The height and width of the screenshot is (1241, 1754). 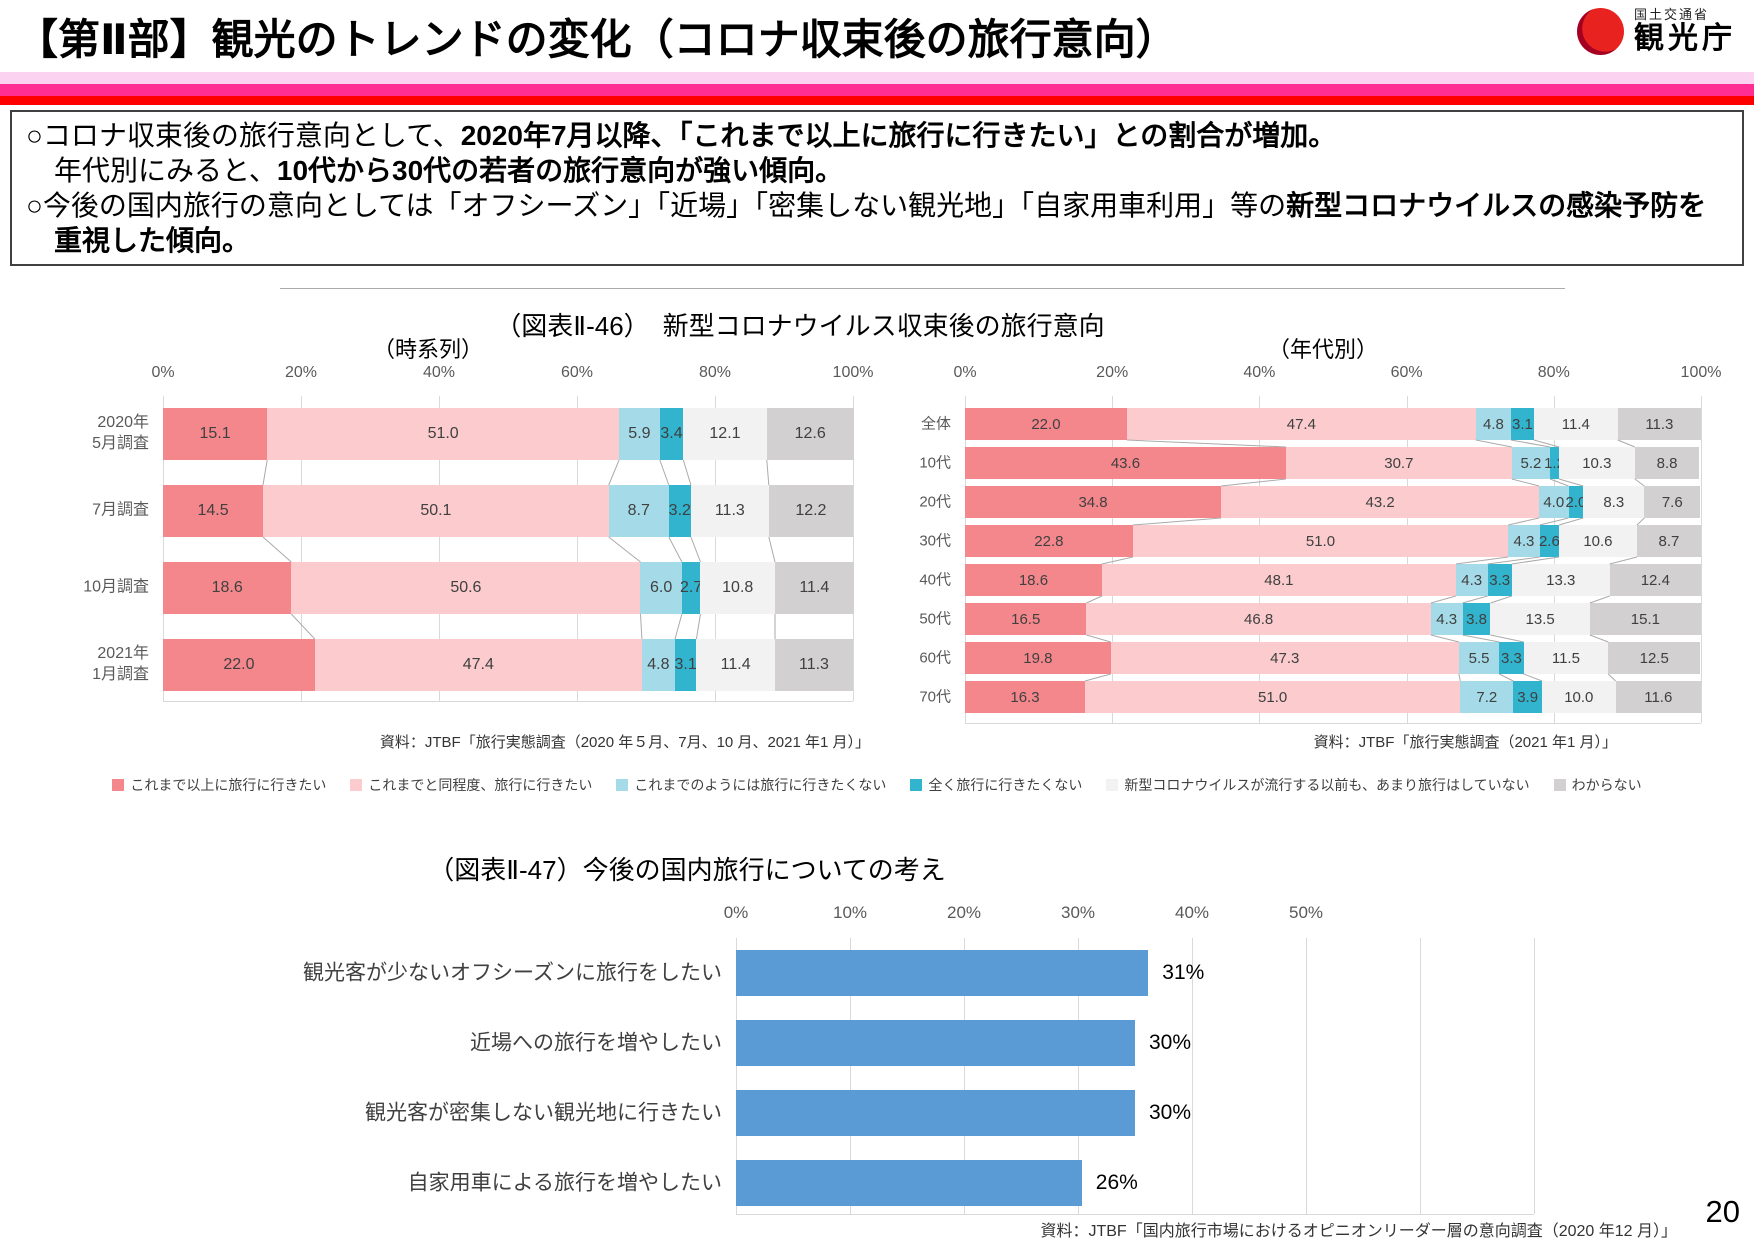 What do you see at coordinates (1672, 502) in the screenshot?
I see `segment-value: 7.6` at bounding box center [1672, 502].